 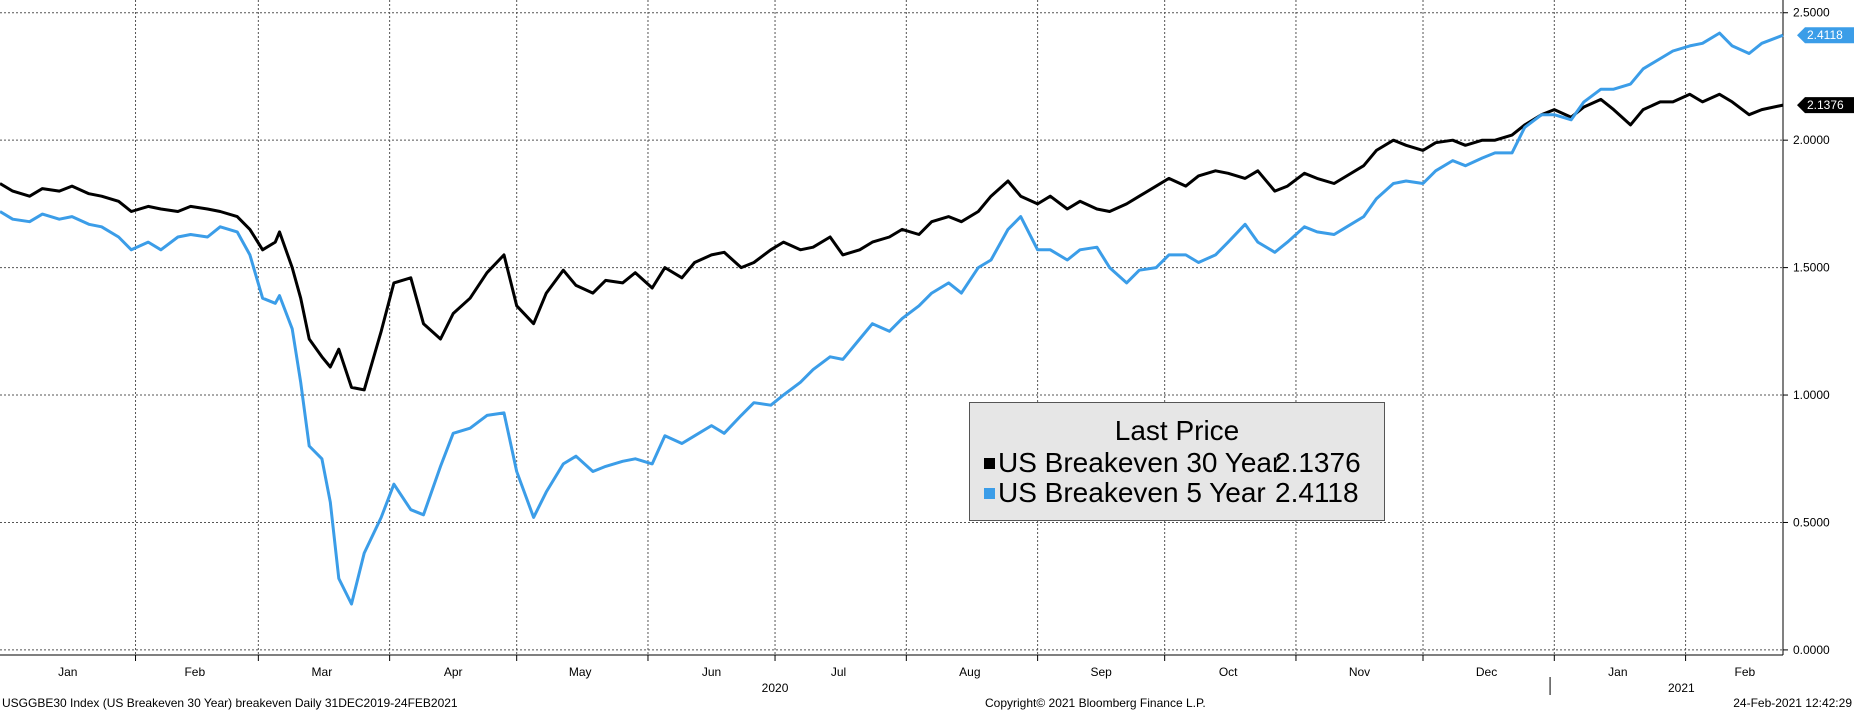 What do you see at coordinates (1228, 672) in the screenshot?
I see `x-tick-label: Oct` at bounding box center [1228, 672].